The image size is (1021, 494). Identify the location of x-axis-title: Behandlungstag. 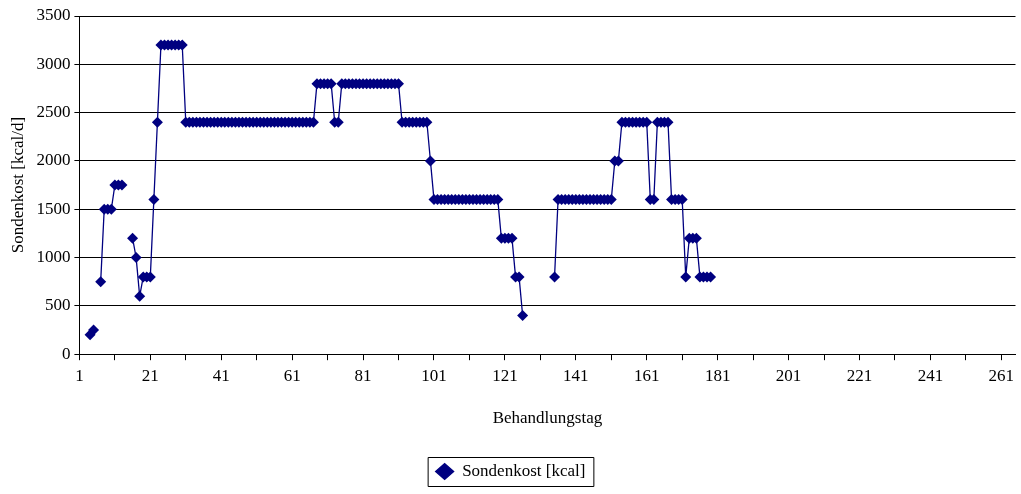
(547, 418).